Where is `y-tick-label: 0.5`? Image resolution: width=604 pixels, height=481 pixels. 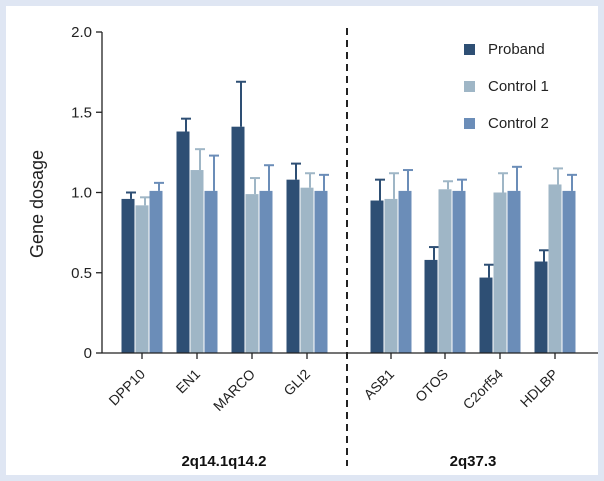
y-tick-label: 0.5 is located at coordinates (81, 273).